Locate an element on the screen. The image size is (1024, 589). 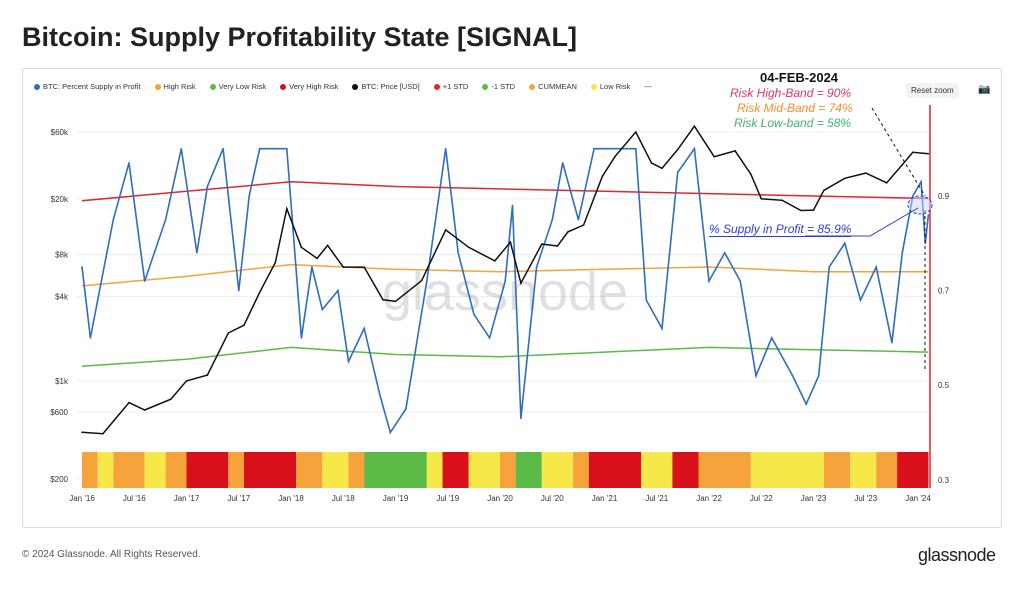
legend-label: --- is located at coordinates (648, 86).